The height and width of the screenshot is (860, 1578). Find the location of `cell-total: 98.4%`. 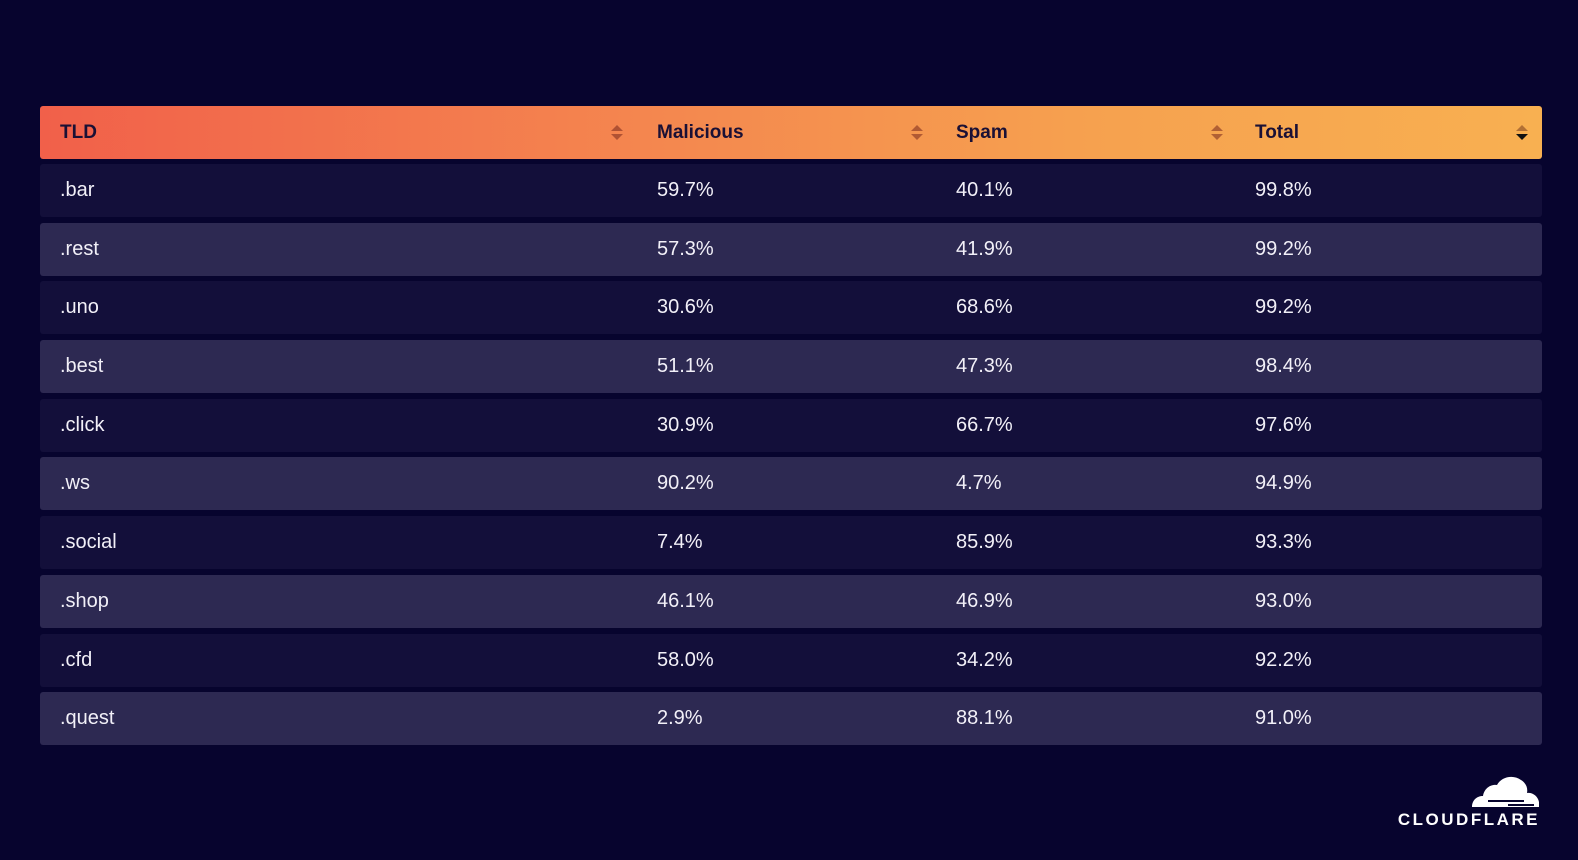

cell-total: 98.4% is located at coordinates (1283, 366).